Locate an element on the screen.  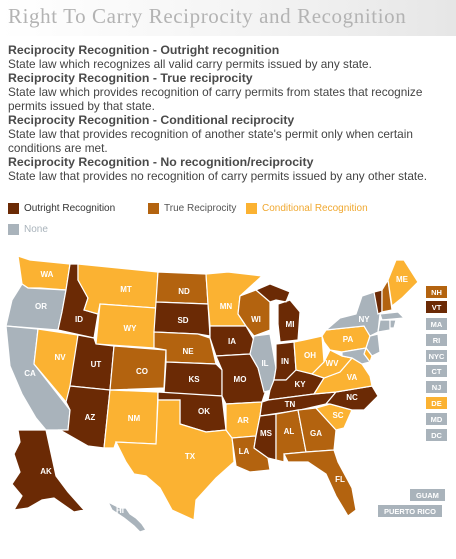
state-nj is located at coordinates (373, 345).